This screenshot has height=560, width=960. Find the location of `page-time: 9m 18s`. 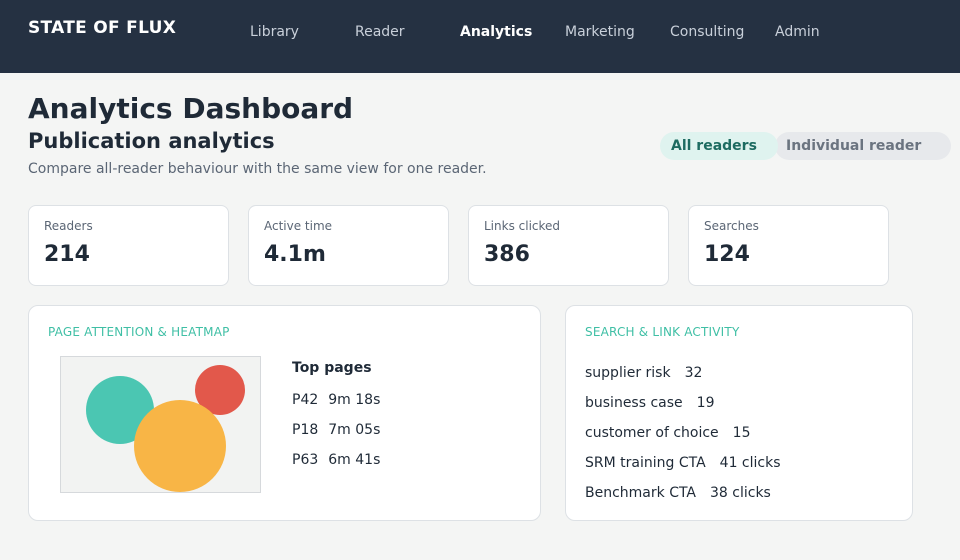

page-time: 9m 18s is located at coordinates (354, 400).